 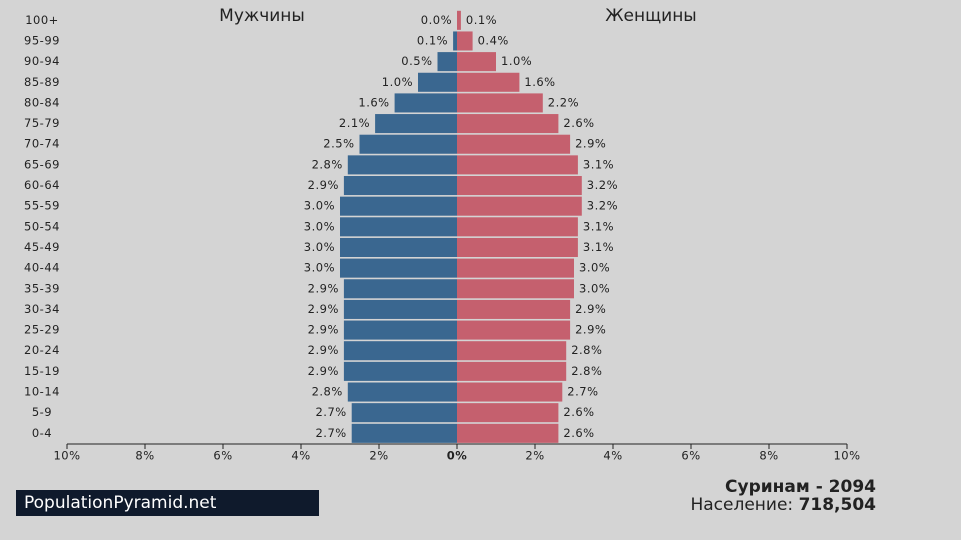 I want to click on y-tick-label: 30-34, so click(x=42, y=309).